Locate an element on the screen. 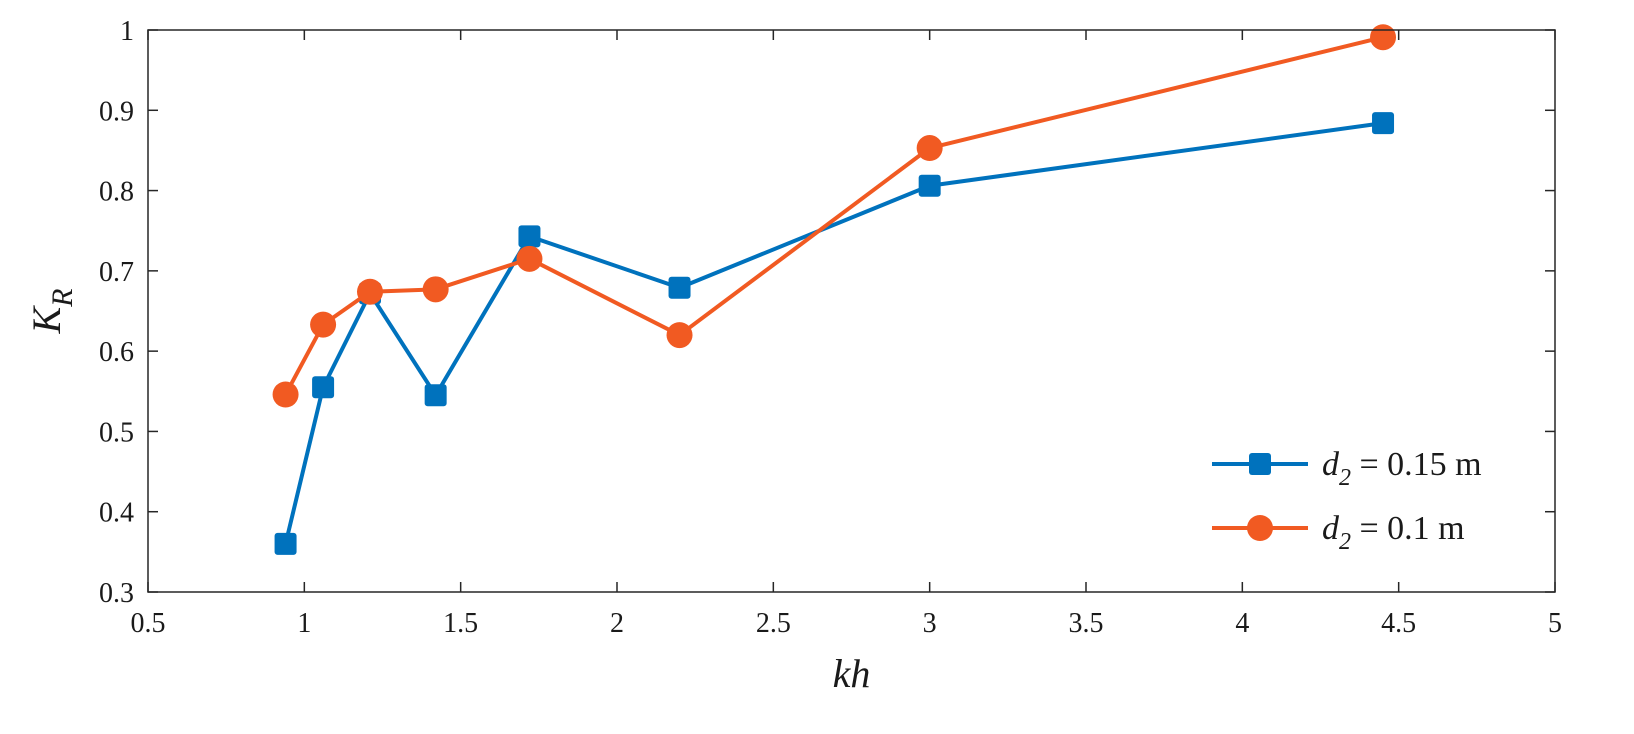  x-tick-label: 4.5 is located at coordinates (1398, 623).